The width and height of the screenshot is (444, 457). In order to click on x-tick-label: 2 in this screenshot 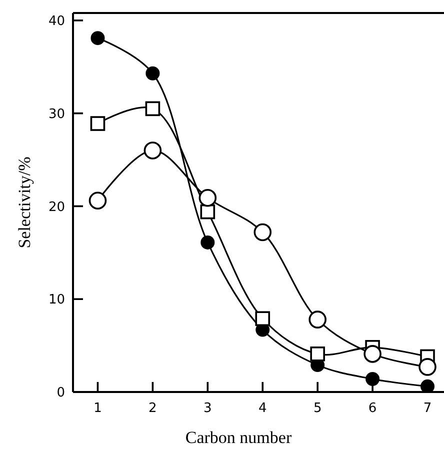, I will do `click(152, 408)`.